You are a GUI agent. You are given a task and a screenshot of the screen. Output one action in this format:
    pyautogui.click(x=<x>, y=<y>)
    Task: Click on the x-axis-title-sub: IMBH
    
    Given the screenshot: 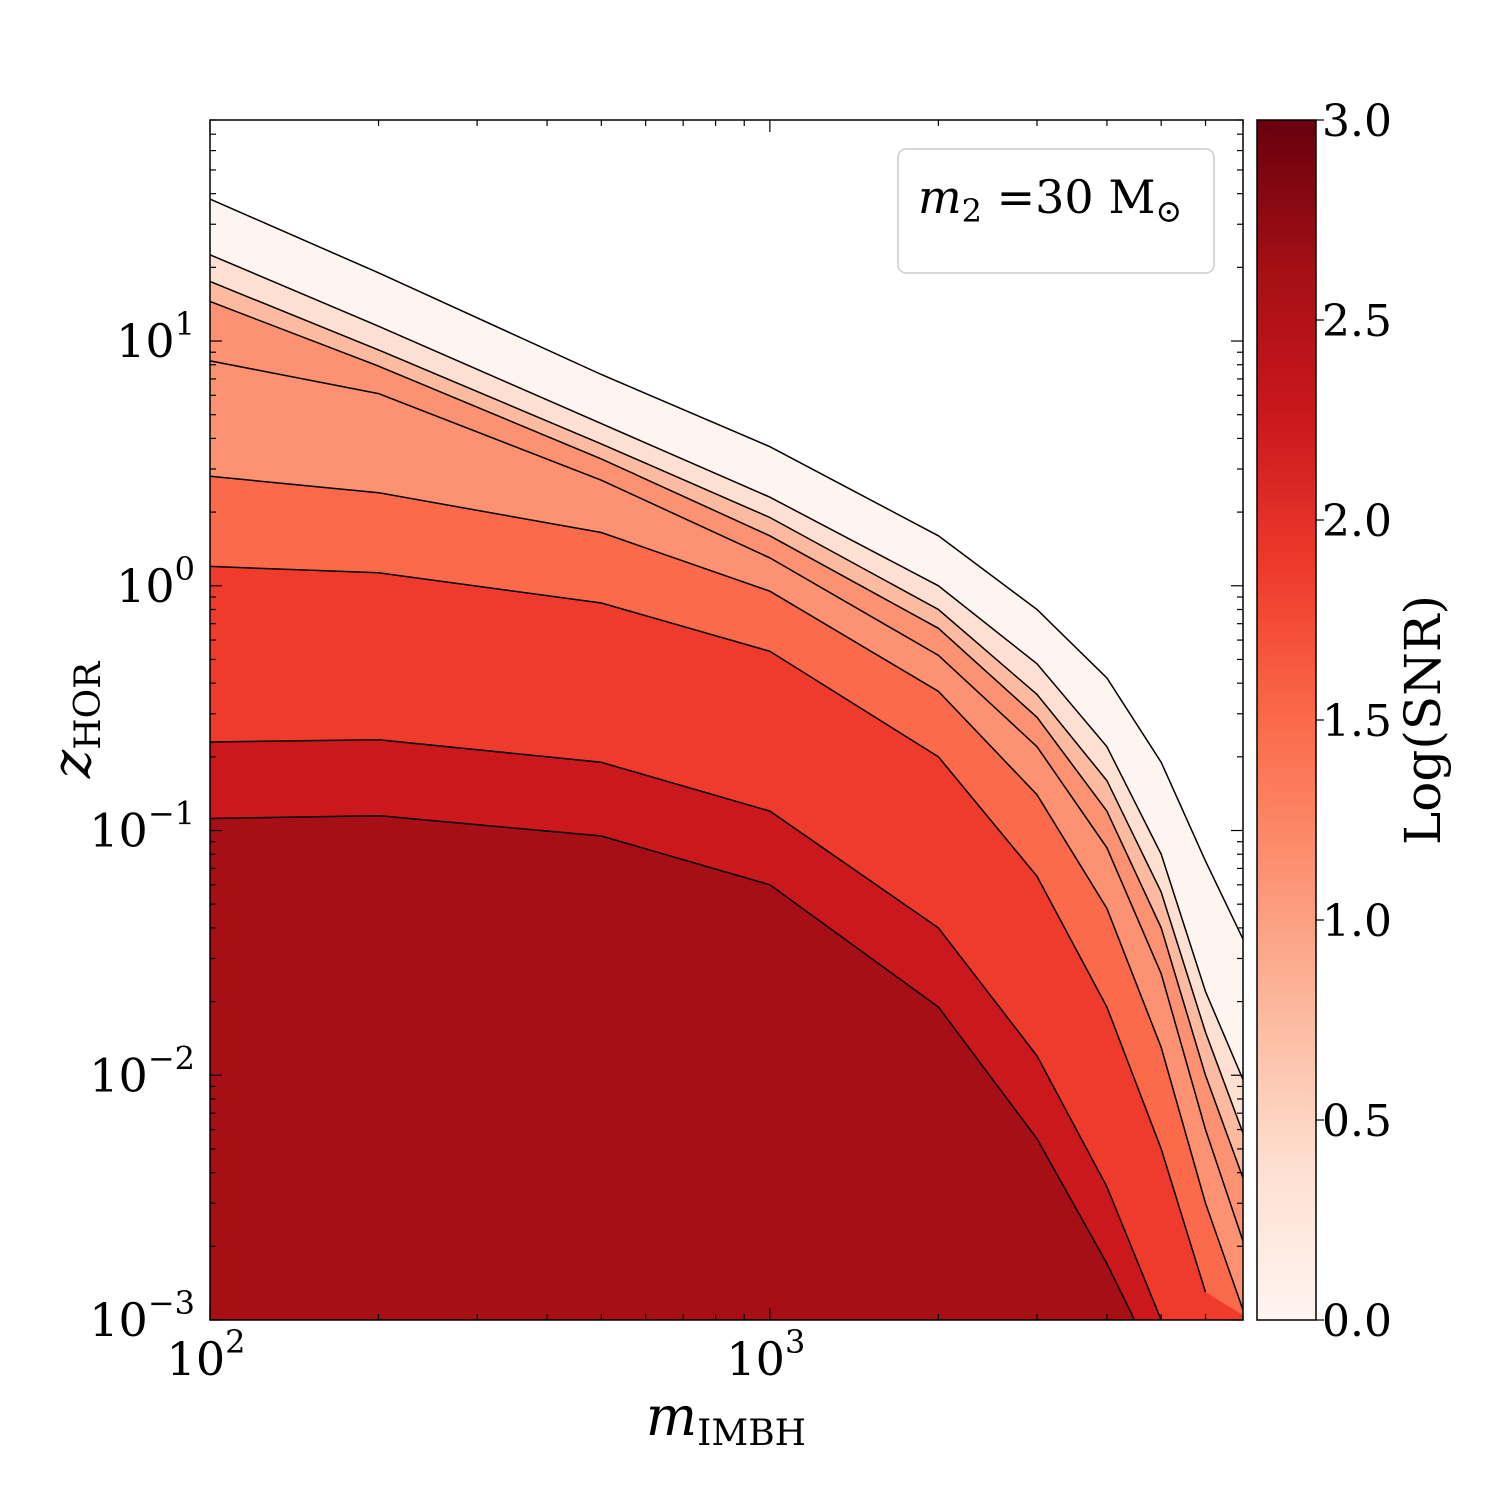 What is the action you would take?
    pyautogui.click(x=751, y=1433)
    